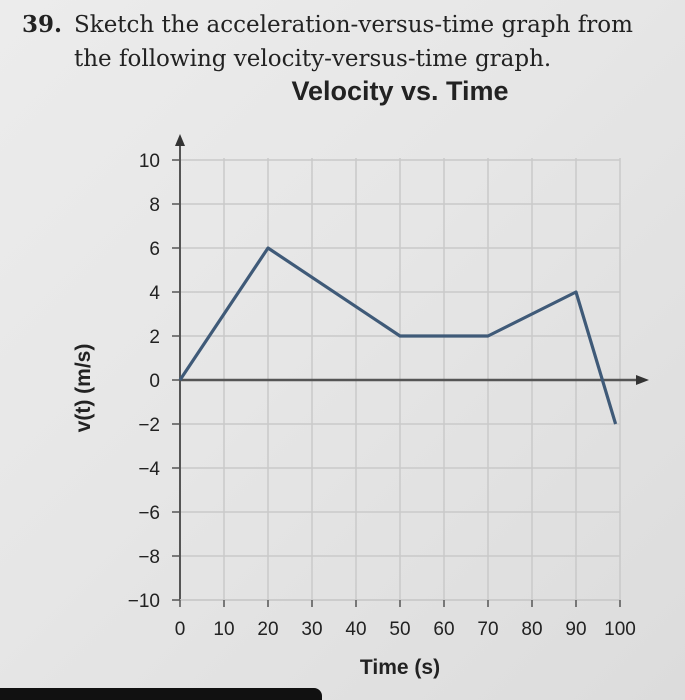 The image size is (685, 700). What do you see at coordinates (154, 293) in the screenshot?
I see `y-tick-label: 4` at bounding box center [154, 293].